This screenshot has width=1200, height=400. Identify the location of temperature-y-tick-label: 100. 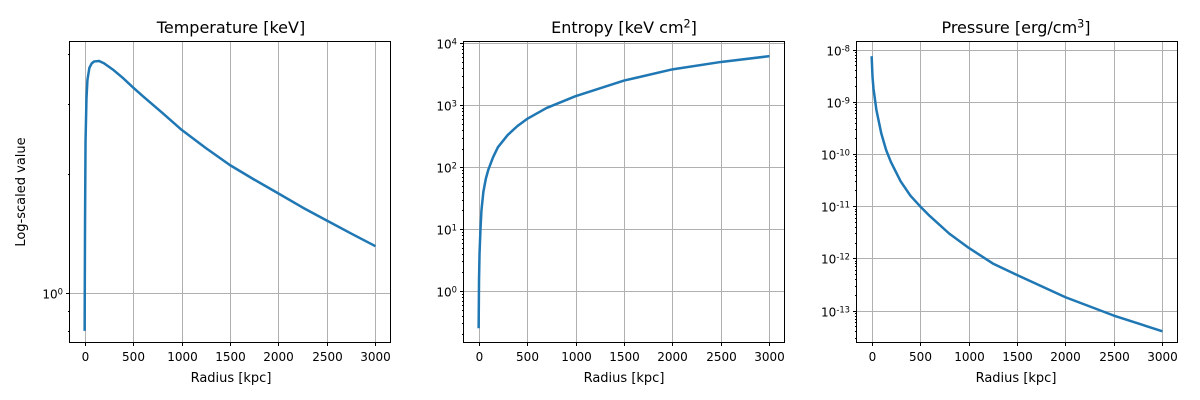
(52, 293).